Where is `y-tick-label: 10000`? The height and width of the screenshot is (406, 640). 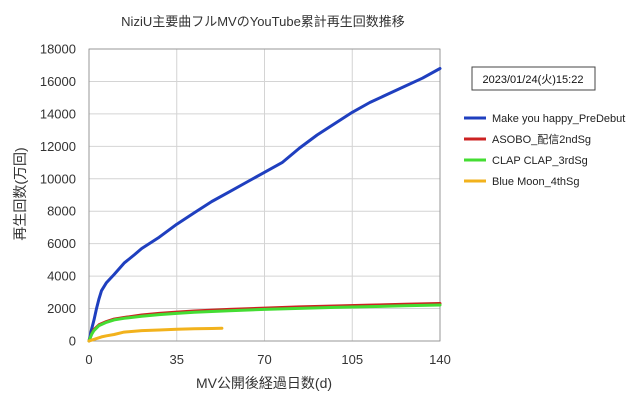
y-tick-label: 10000 is located at coordinates (58, 178).